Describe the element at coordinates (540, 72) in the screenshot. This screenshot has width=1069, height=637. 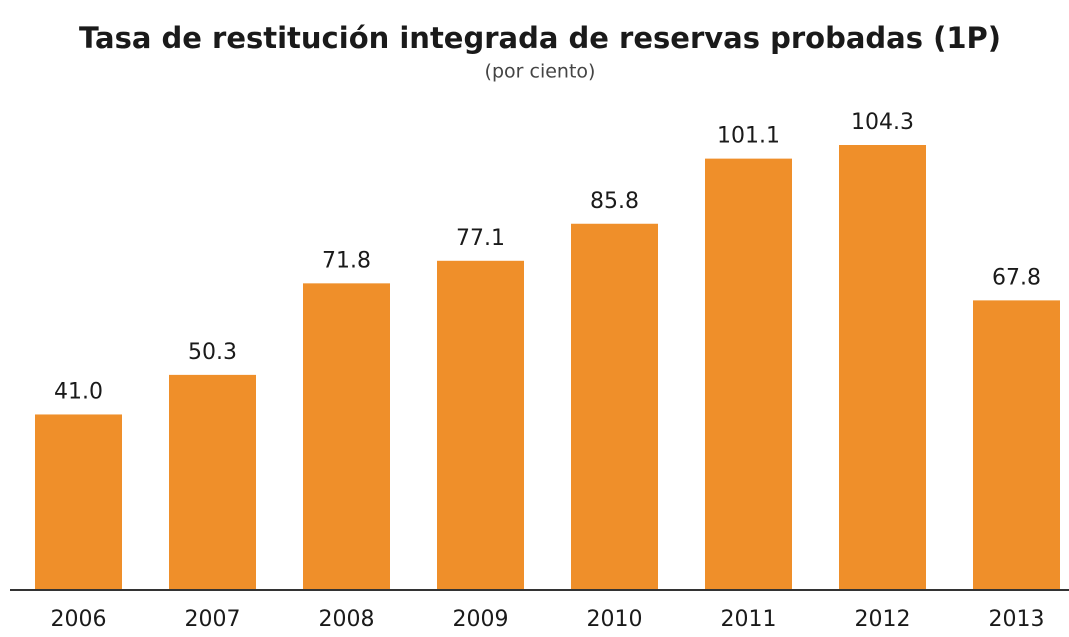
I see `chart-subtitle: (por ciento)` at that location.